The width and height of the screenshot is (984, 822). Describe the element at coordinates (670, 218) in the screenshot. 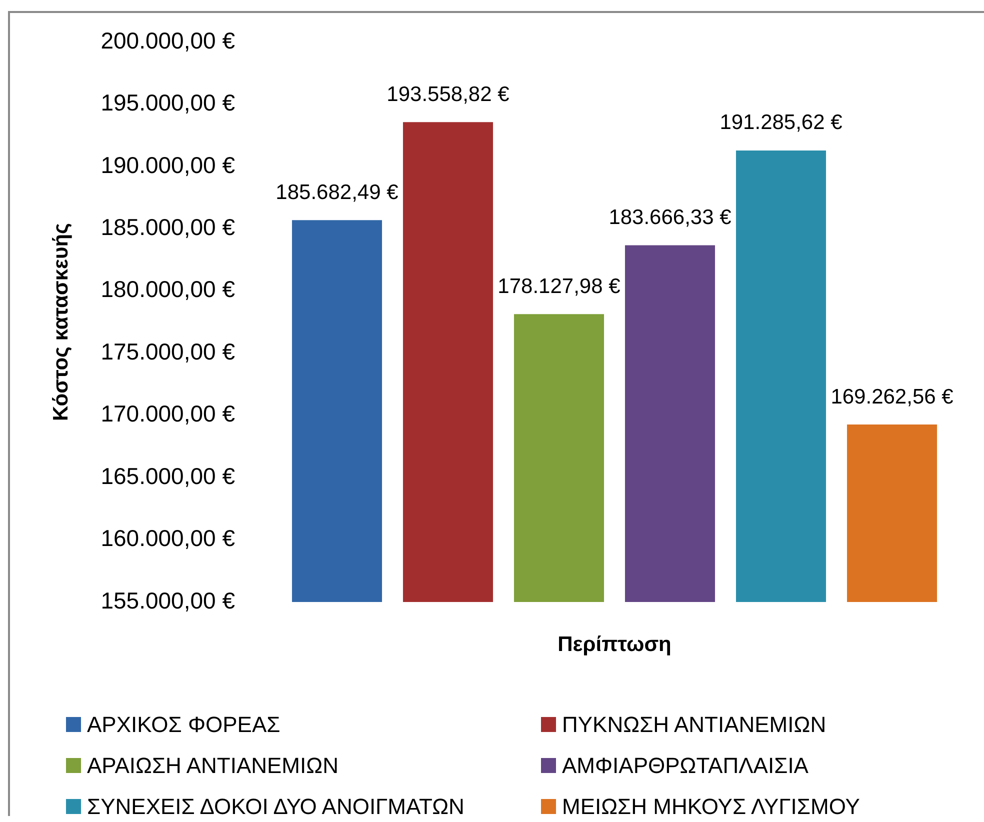

I see `data-label: 183.666,33 €` at that location.